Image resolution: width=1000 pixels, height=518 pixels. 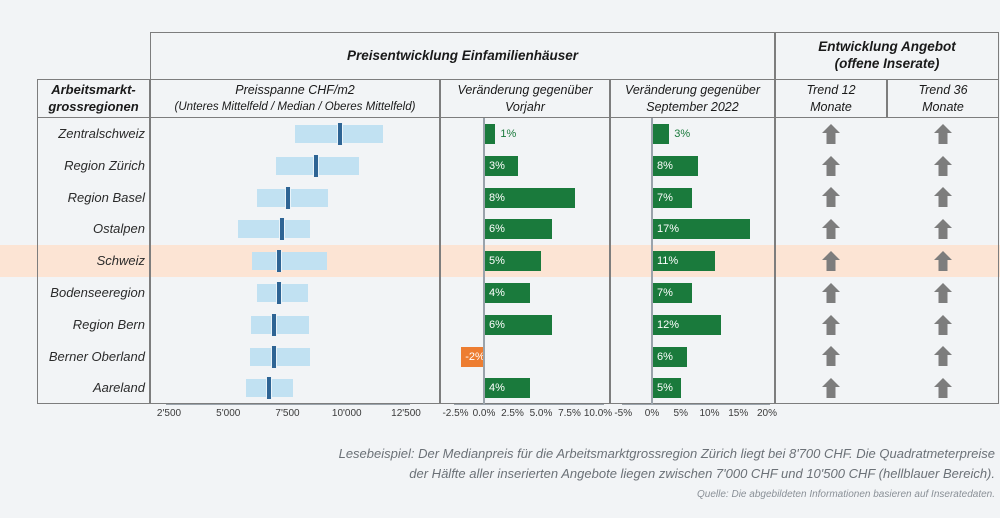 What do you see at coordinates (887, 63) in the screenshot?
I see `group-header-supply-label-2: (offene Inserate)` at bounding box center [887, 63].